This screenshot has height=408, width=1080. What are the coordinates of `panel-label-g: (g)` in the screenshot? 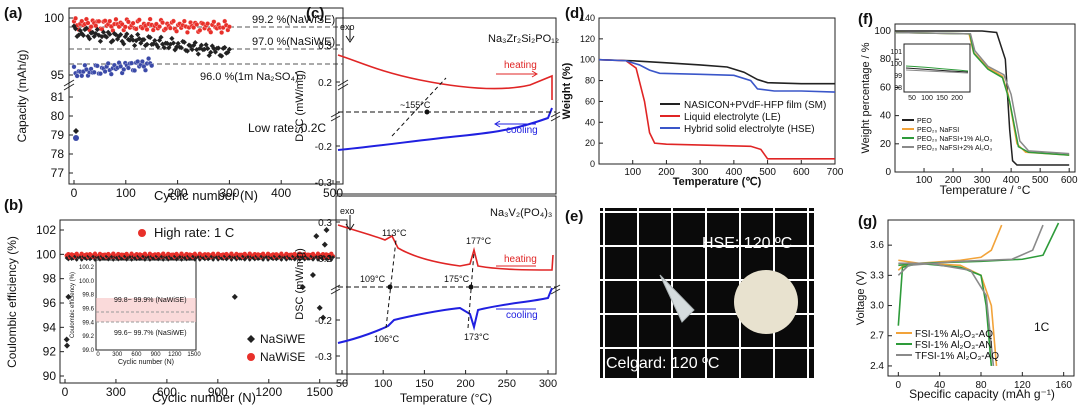 It's located at (867, 221).